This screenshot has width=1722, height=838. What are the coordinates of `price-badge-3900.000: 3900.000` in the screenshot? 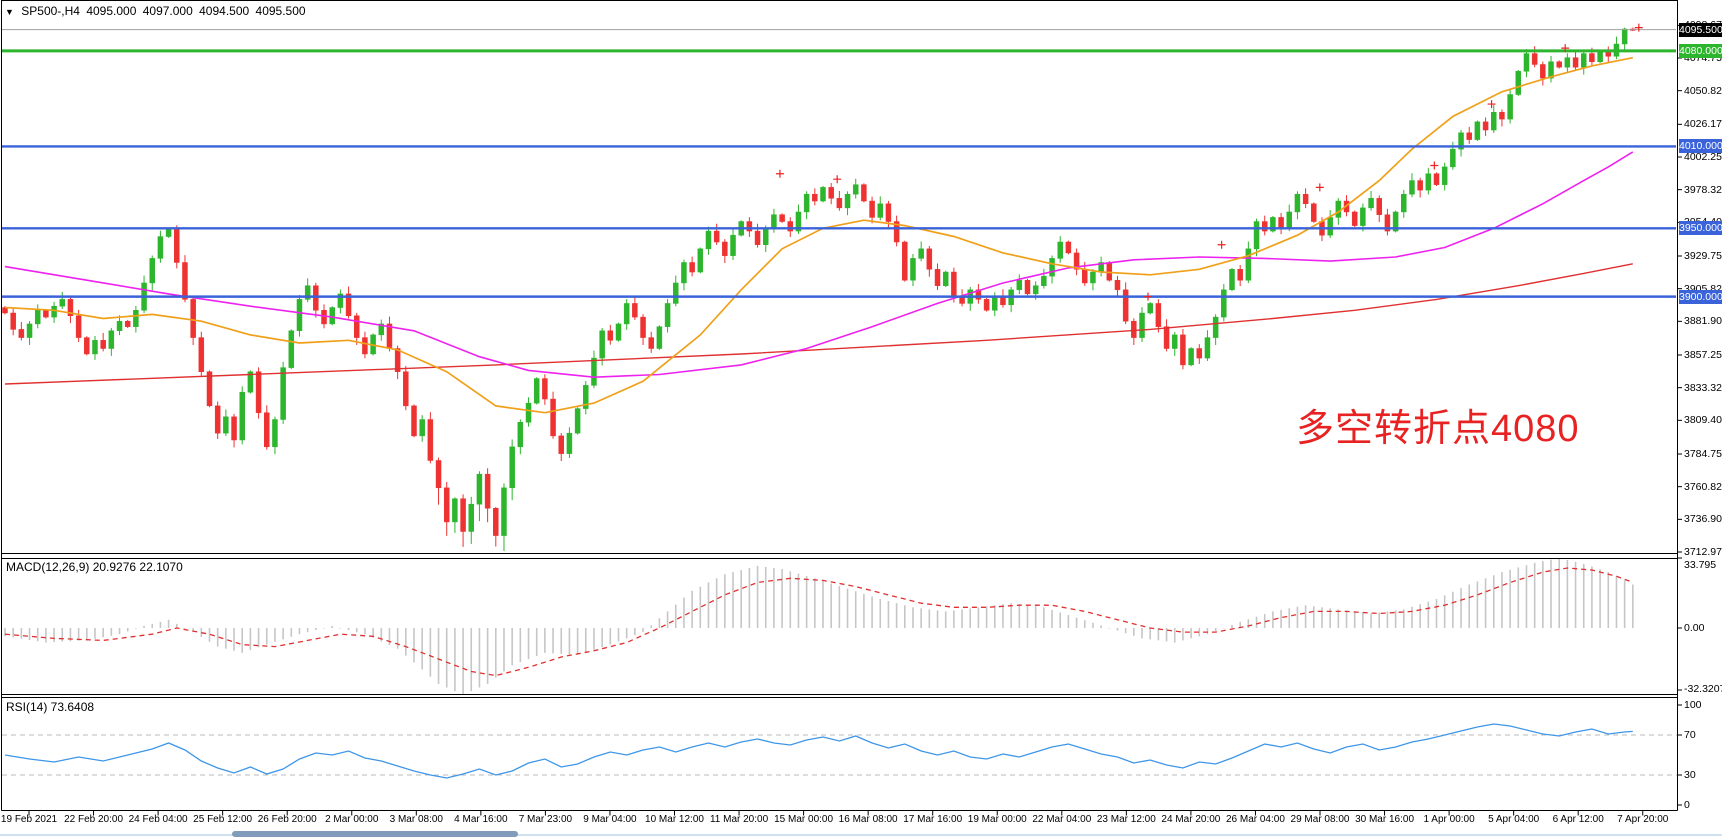 It's located at (1700, 296).